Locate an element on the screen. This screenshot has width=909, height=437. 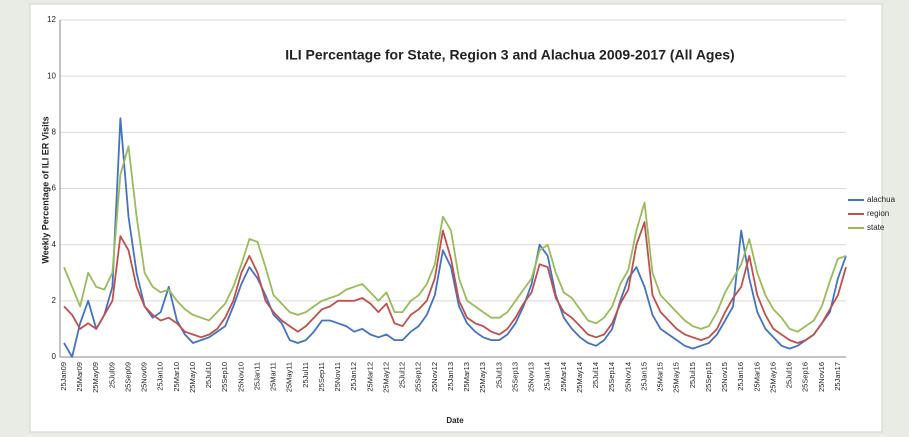
y-tick-label: 10 is located at coordinates (51, 75).